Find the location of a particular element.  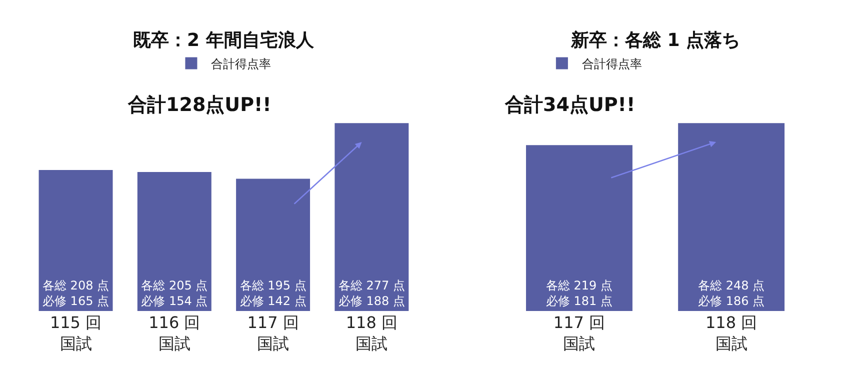

chart-title: 既卒：2 年間自宅浪人 is located at coordinates (224, 40).